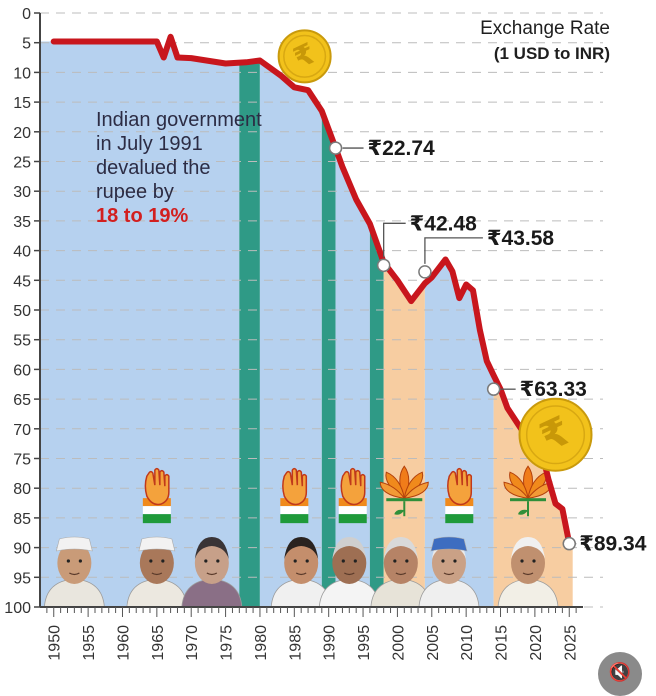 This screenshot has height=696, width=656. What do you see at coordinates (551, 53) in the screenshot?
I see `subtitle-text: (1 USD to INR)` at bounding box center [551, 53].